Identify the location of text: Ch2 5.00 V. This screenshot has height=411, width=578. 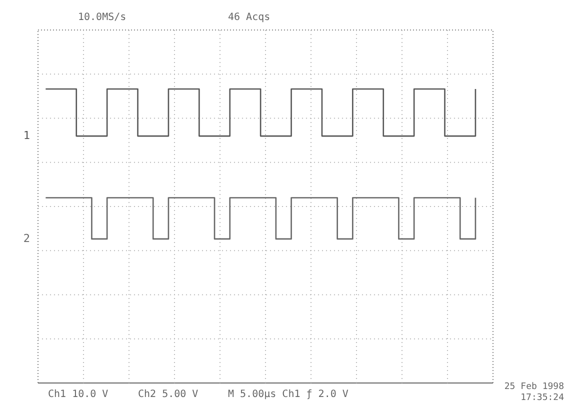
(168, 394).